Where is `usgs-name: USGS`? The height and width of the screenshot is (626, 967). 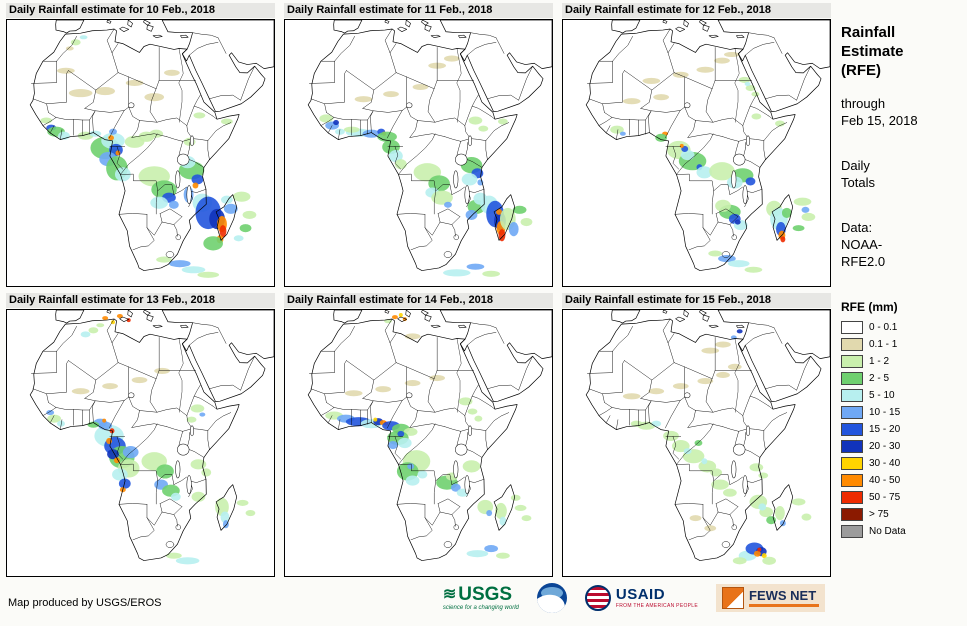 usgs-name: USGS is located at coordinates (485, 594).